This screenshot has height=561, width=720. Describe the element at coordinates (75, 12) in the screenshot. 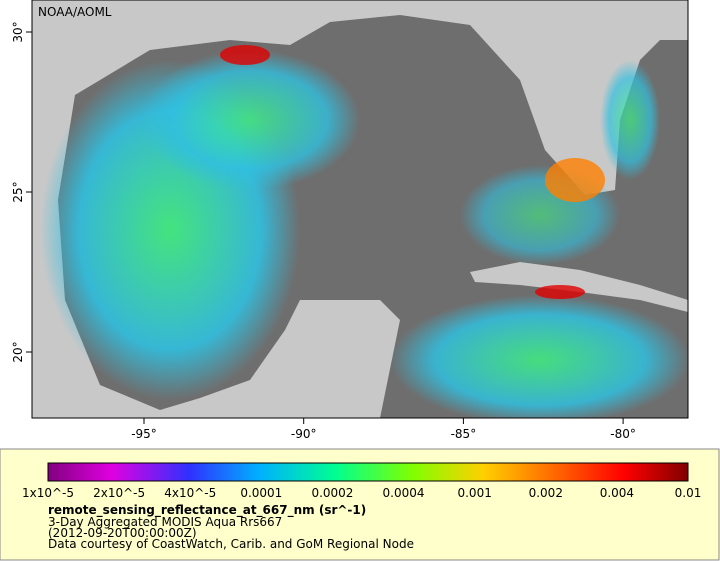

I see `watermark: NOAA/AOML` at that location.